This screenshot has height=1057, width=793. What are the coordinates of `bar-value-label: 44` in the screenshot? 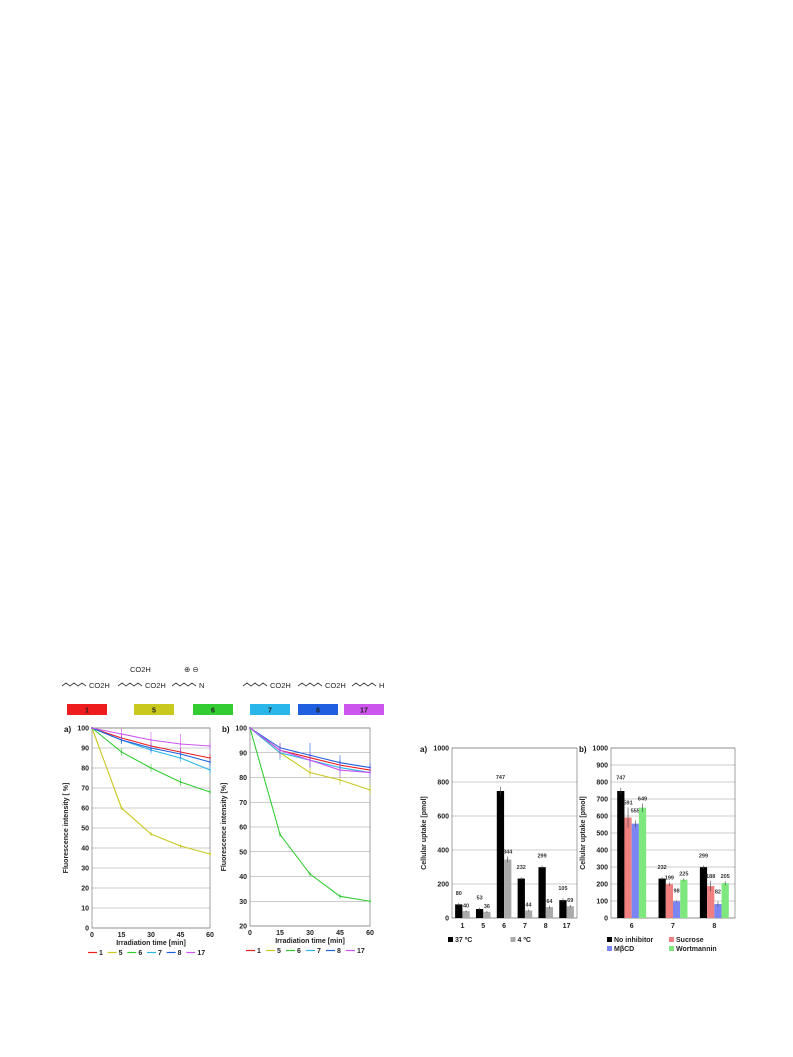 It's located at (529, 906).